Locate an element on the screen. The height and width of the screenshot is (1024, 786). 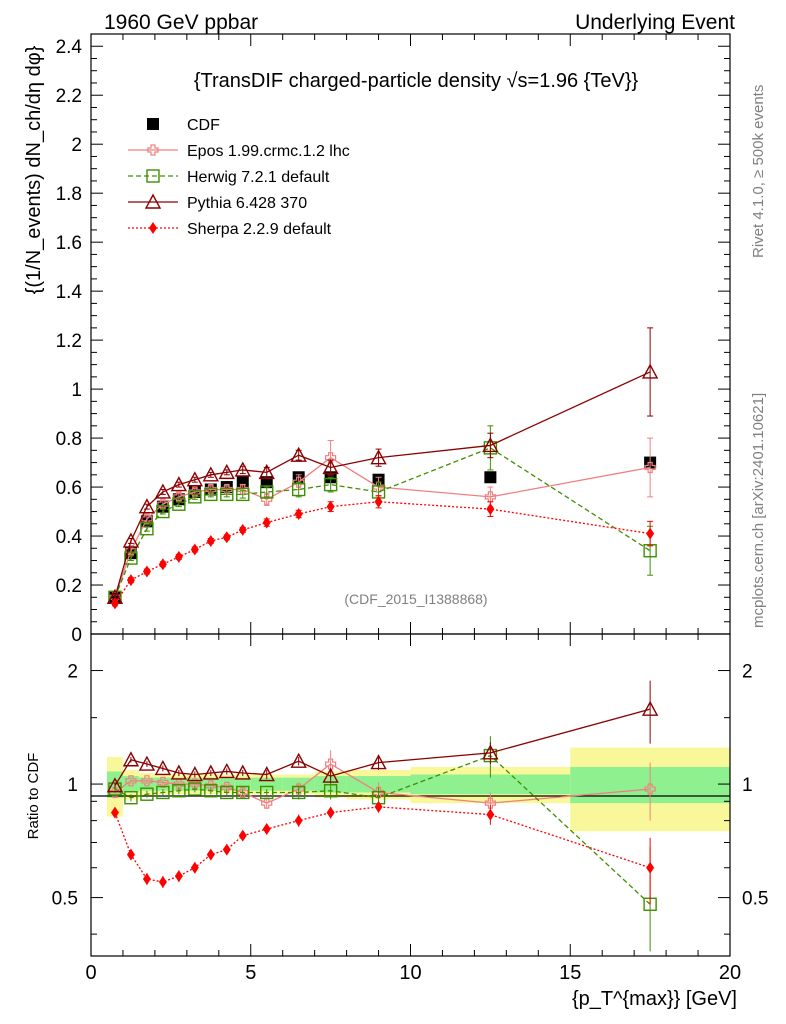
ratio-tick-label-left: 1 is located at coordinates (72, 785).